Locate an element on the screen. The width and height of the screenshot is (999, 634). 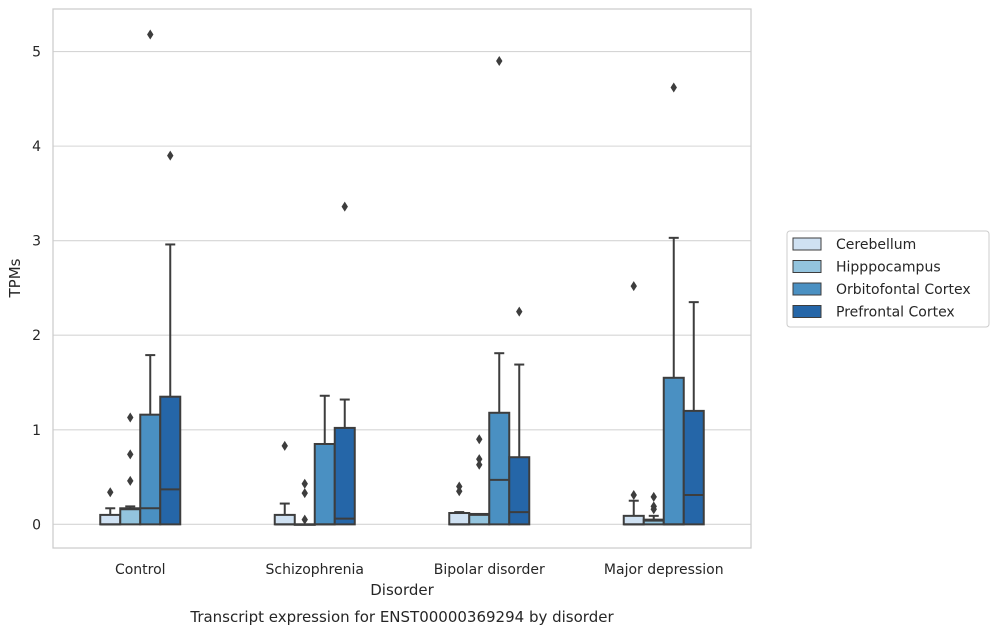
x-axis-label: Disorder is located at coordinates (402, 590).